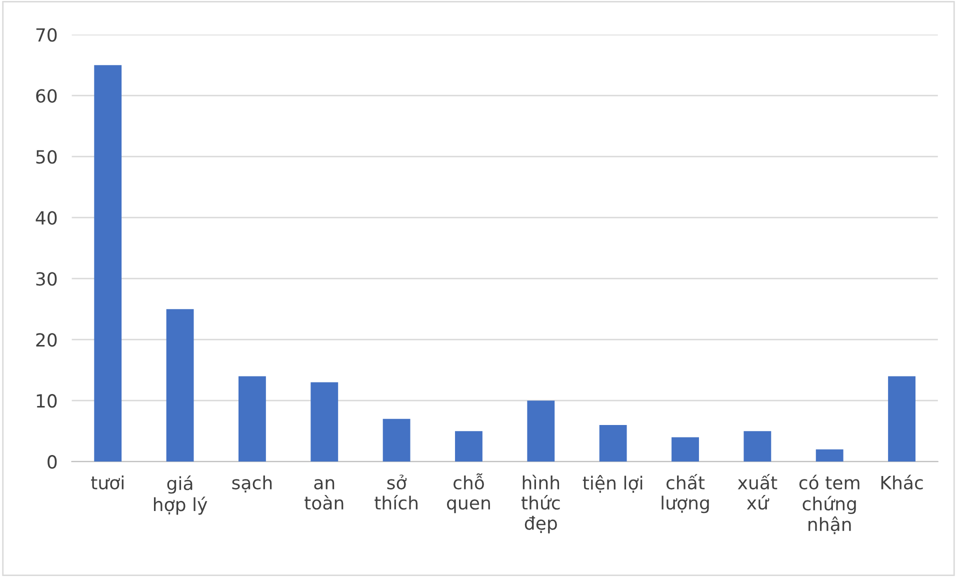 The image size is (957, 577). Describe the element at coordinates (829, 504) in the screenshot. I see `x-tick-label: có tem chứng nhận` at that location.